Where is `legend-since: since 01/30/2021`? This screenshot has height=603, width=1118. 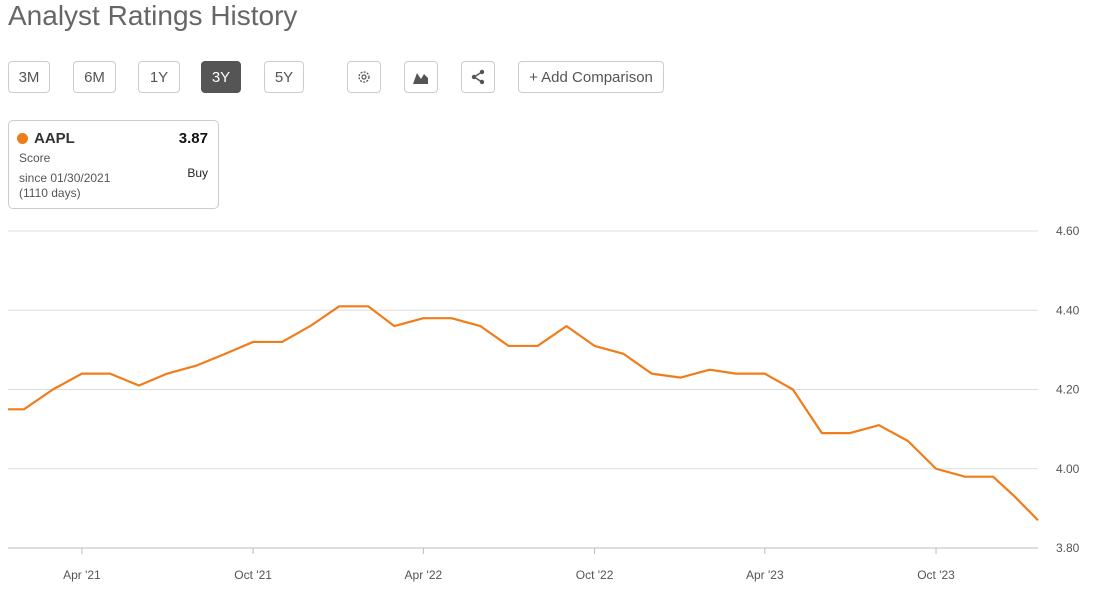 legend-since: since 01/30/2021 is located at coordinates (65, 178).